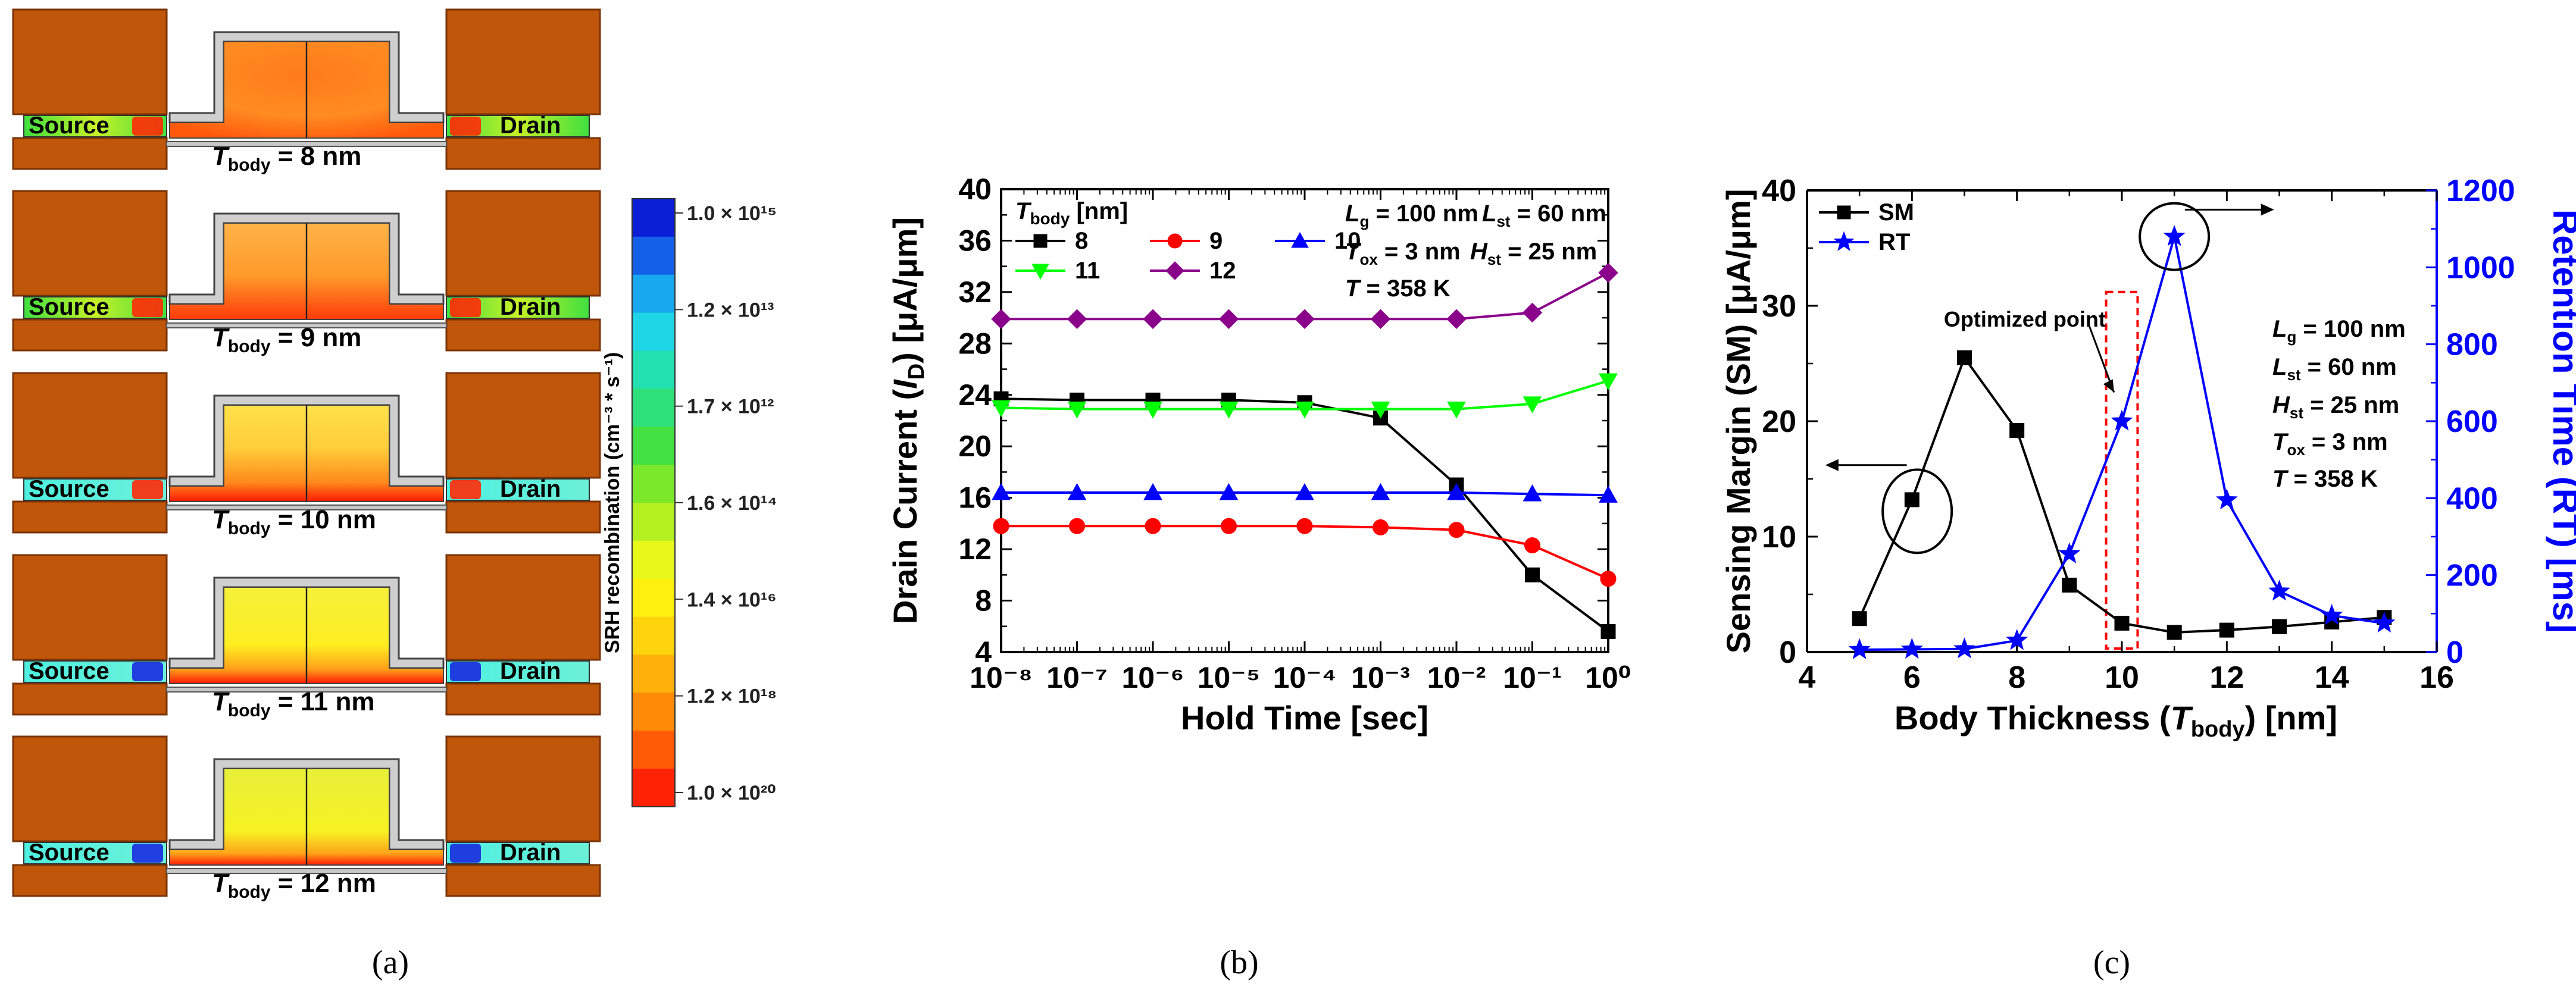  Describe the element at coordinates (293, 703) in the screenshot. I see `tbody-label: Tbody = 11 nm` at that location.